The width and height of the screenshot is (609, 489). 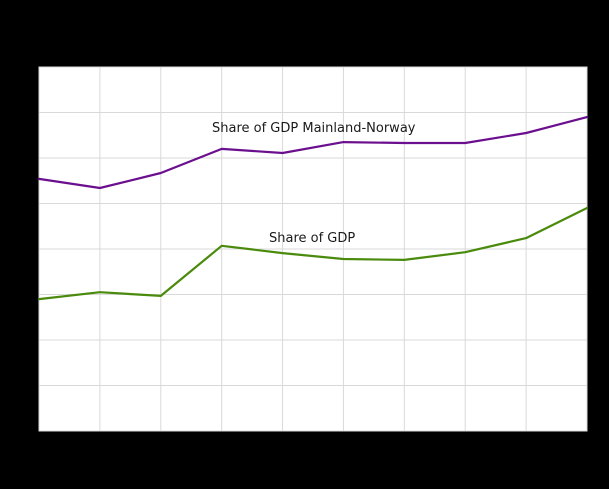 I want to click on annotation-share-of-gdp: Share of GDP, so click(x=312, y=238).